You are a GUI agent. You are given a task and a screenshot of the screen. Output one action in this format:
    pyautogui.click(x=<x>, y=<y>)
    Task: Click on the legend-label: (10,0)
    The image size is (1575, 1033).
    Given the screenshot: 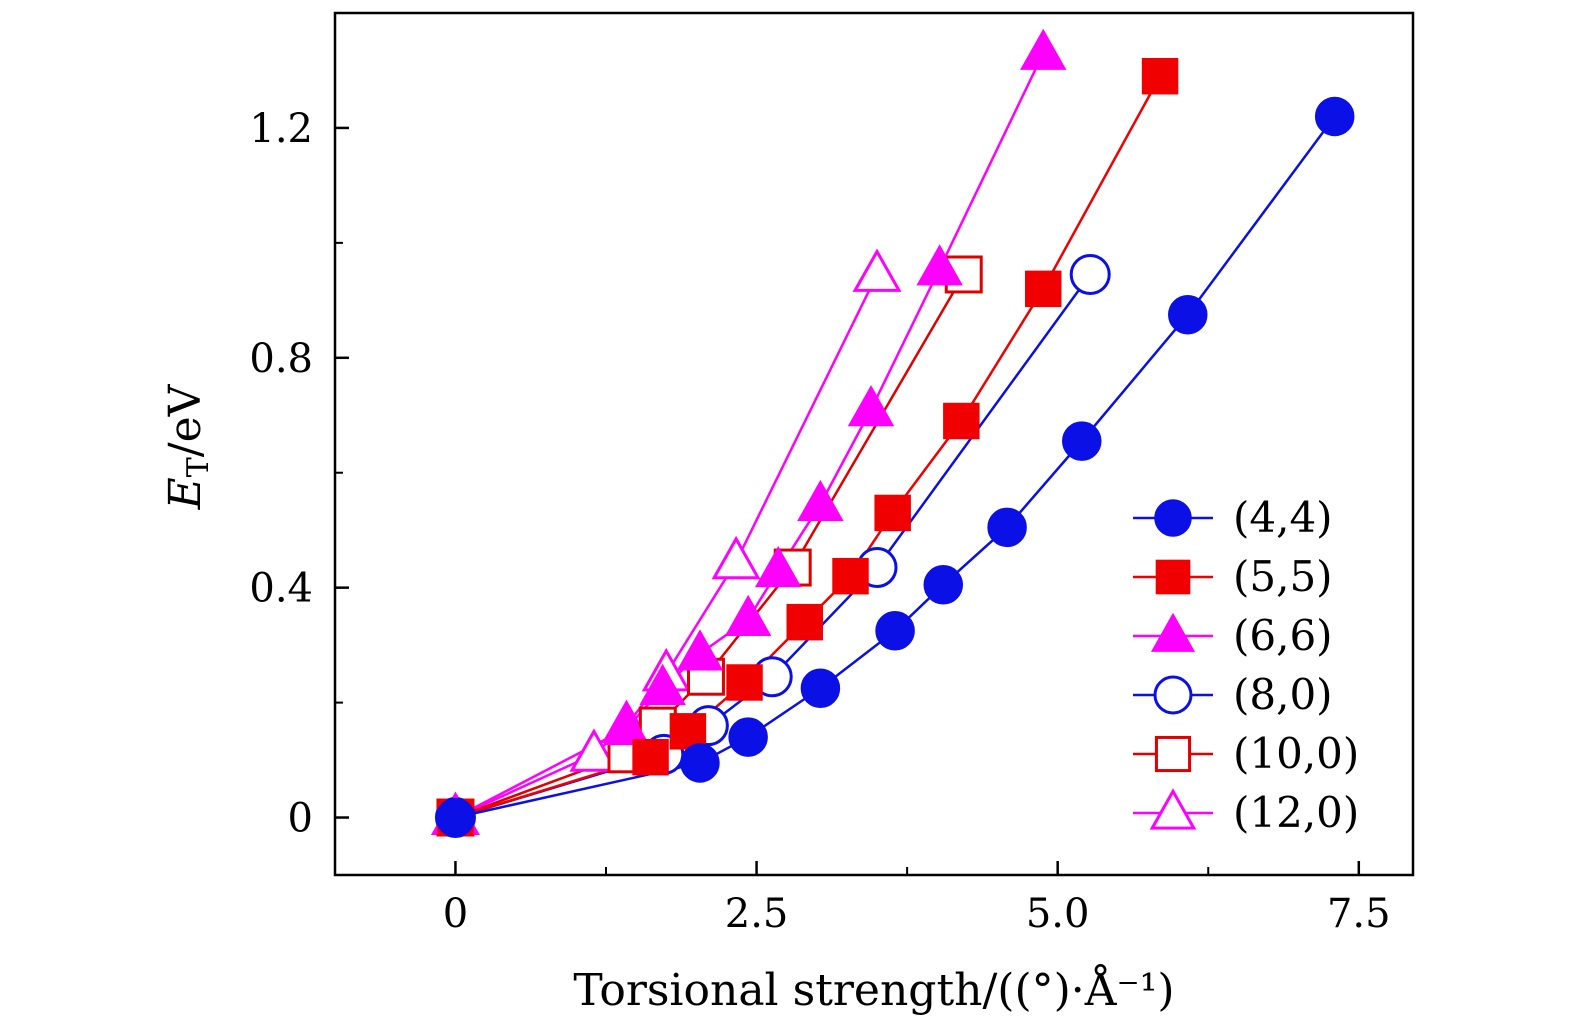 What is the action you would take?
    pyautogui.click(x=1296, y=753)
    